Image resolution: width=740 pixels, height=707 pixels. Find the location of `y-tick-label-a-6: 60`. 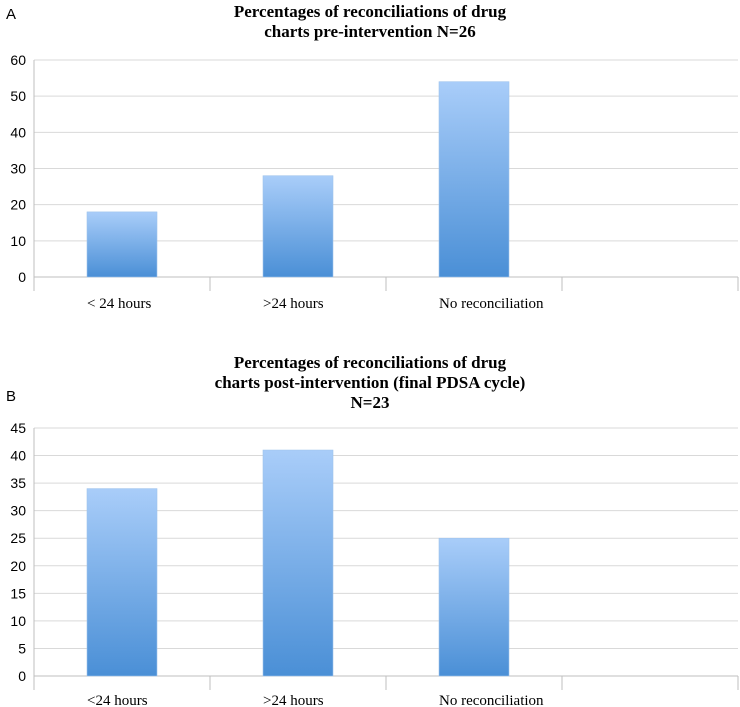

y-tick-label-a-6: 60 is located at coordinates (18, 60).